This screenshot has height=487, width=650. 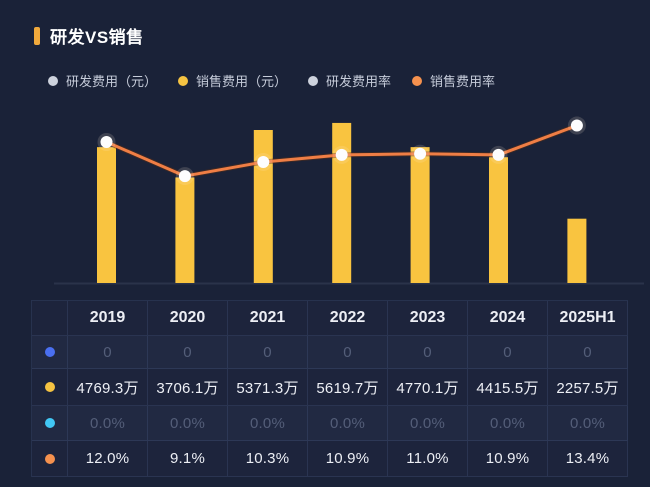 I want to click on table-cell-2021-row0: 0, so click(x=268, y=352).